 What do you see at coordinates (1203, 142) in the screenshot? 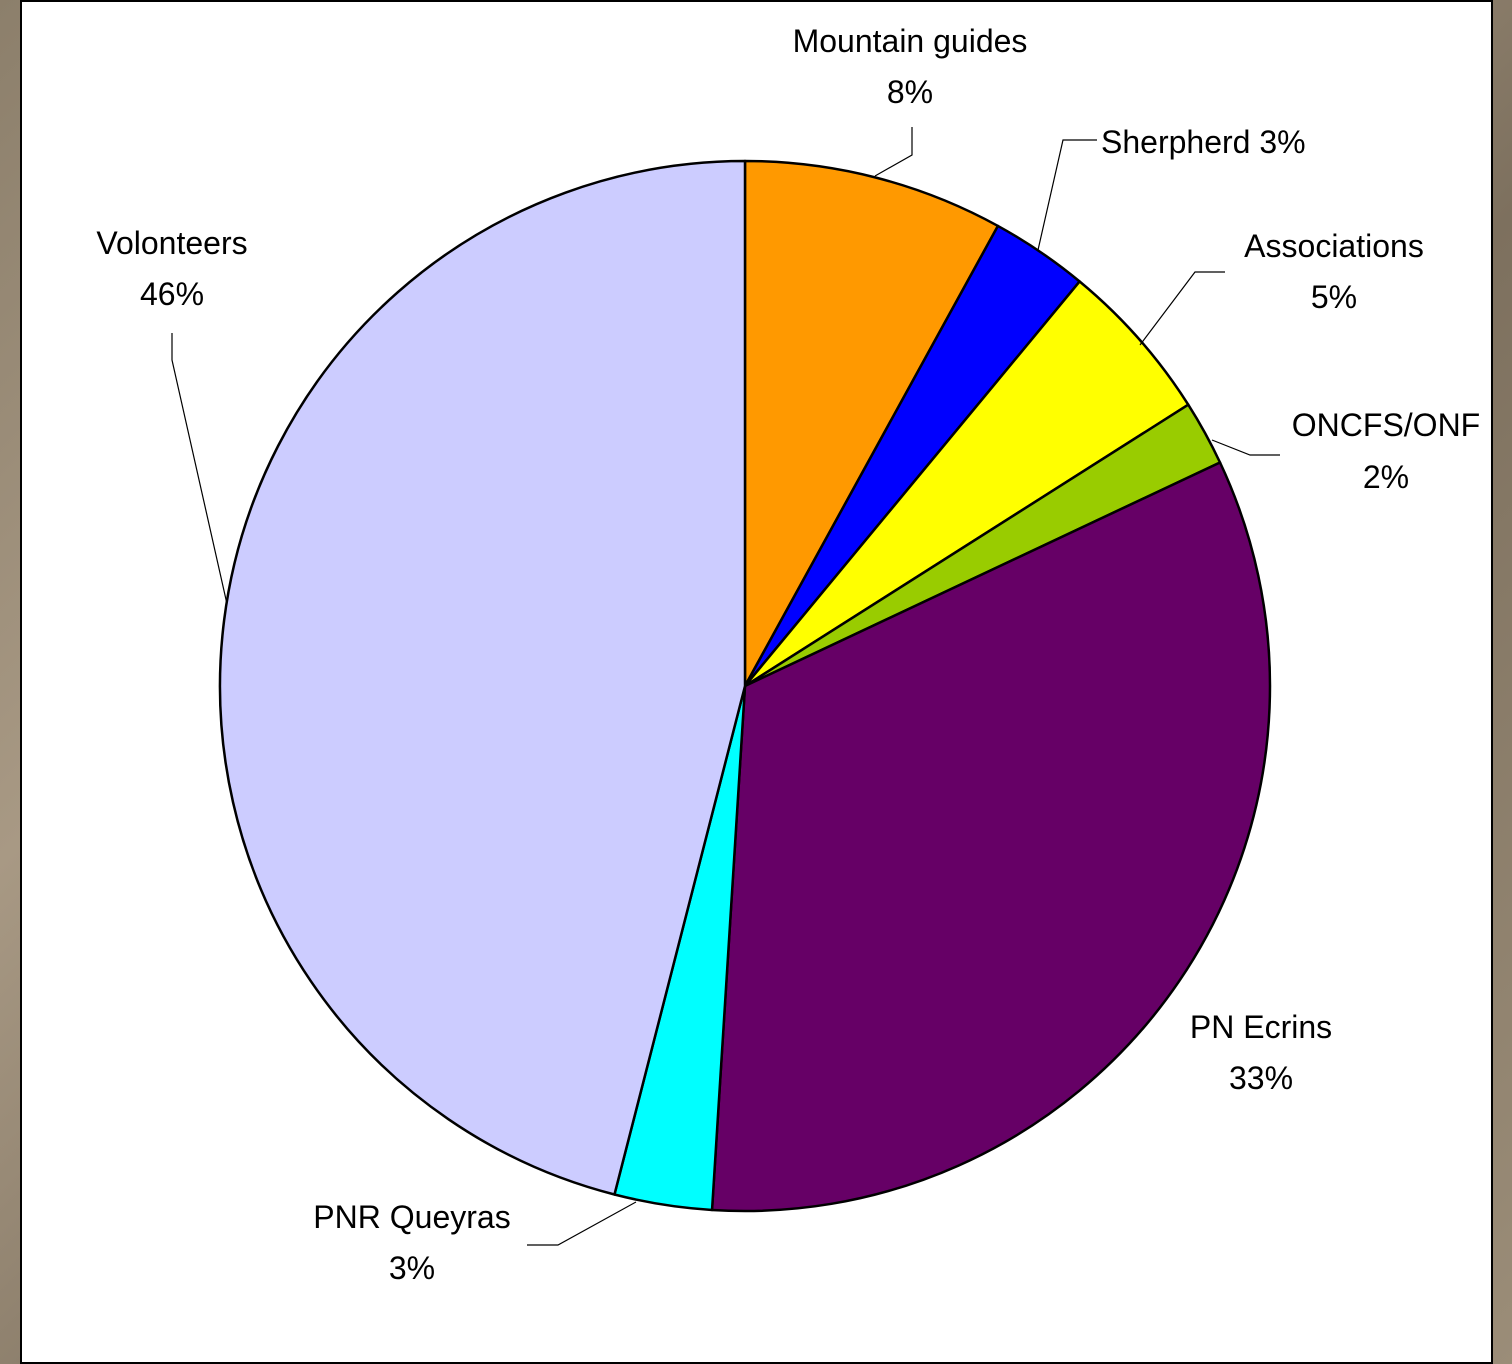
I see `label-sherpherd: Sherpherd 3%` at bounding box center [1203, 142].